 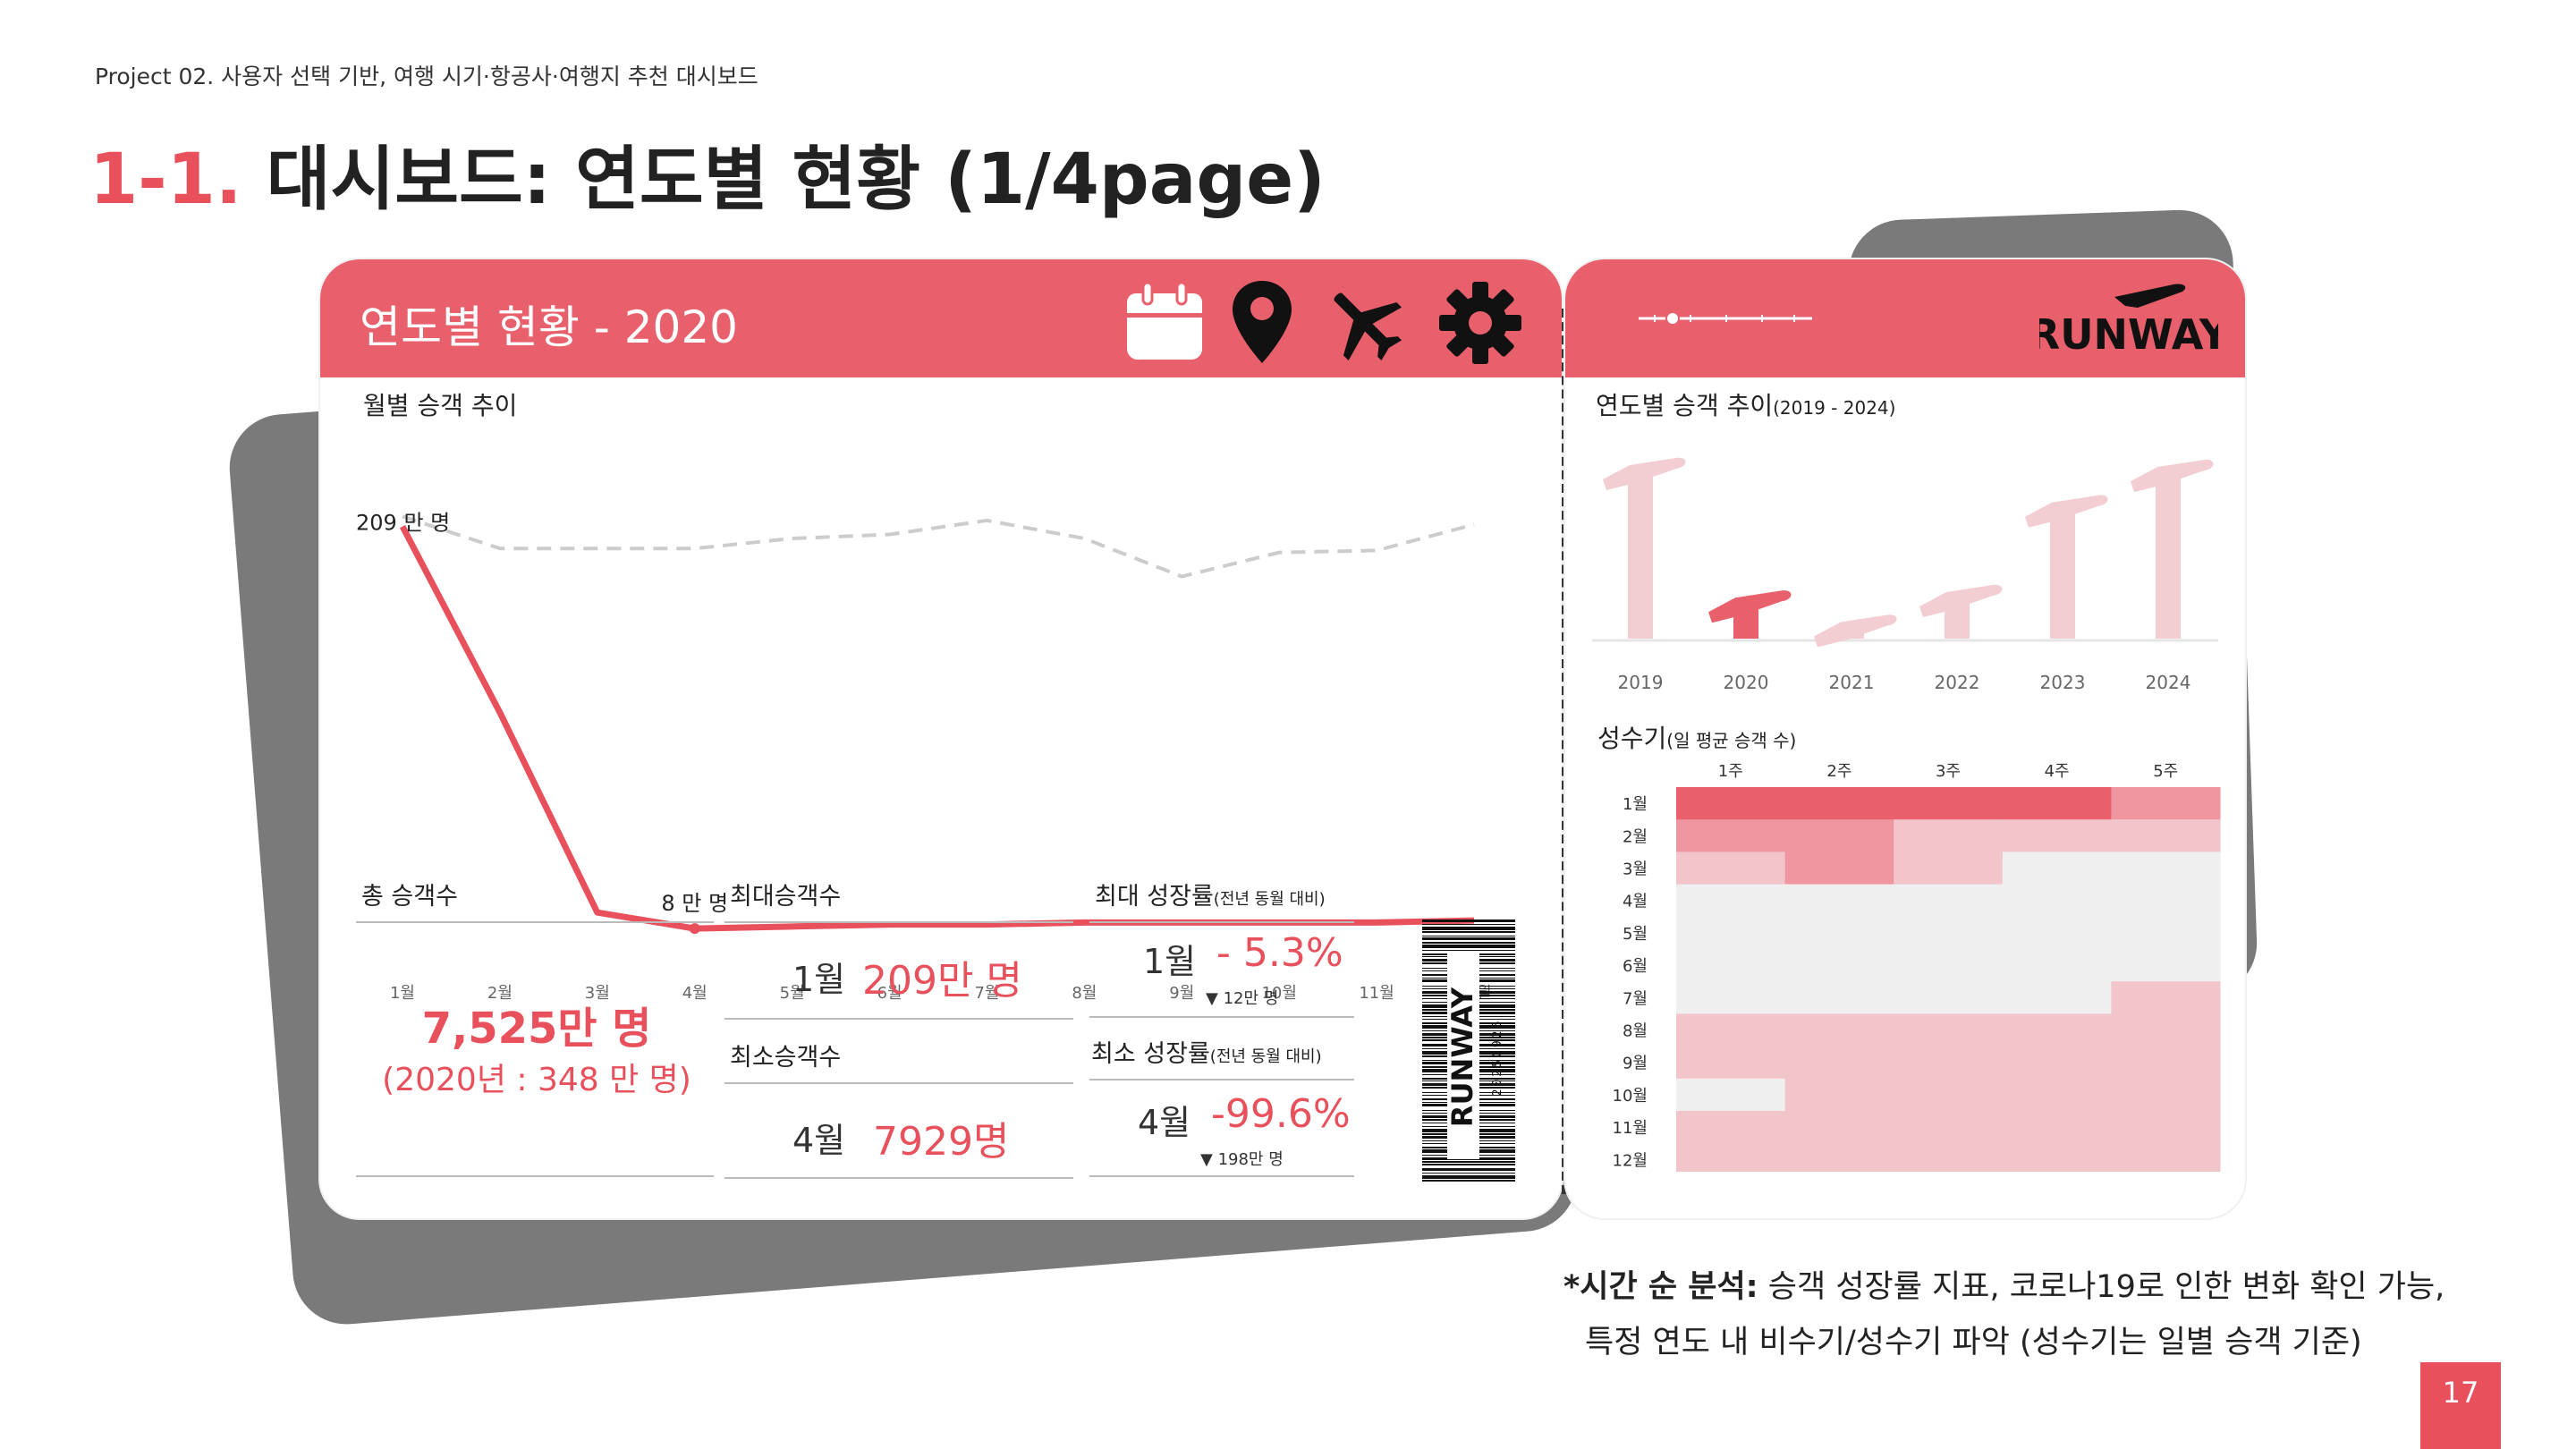 What do you see at coordinates (1834, 408) in the screenshot?
I see `yearly-chart-label-range: (2019 - 2024)` at bounding box center [1834, 408].